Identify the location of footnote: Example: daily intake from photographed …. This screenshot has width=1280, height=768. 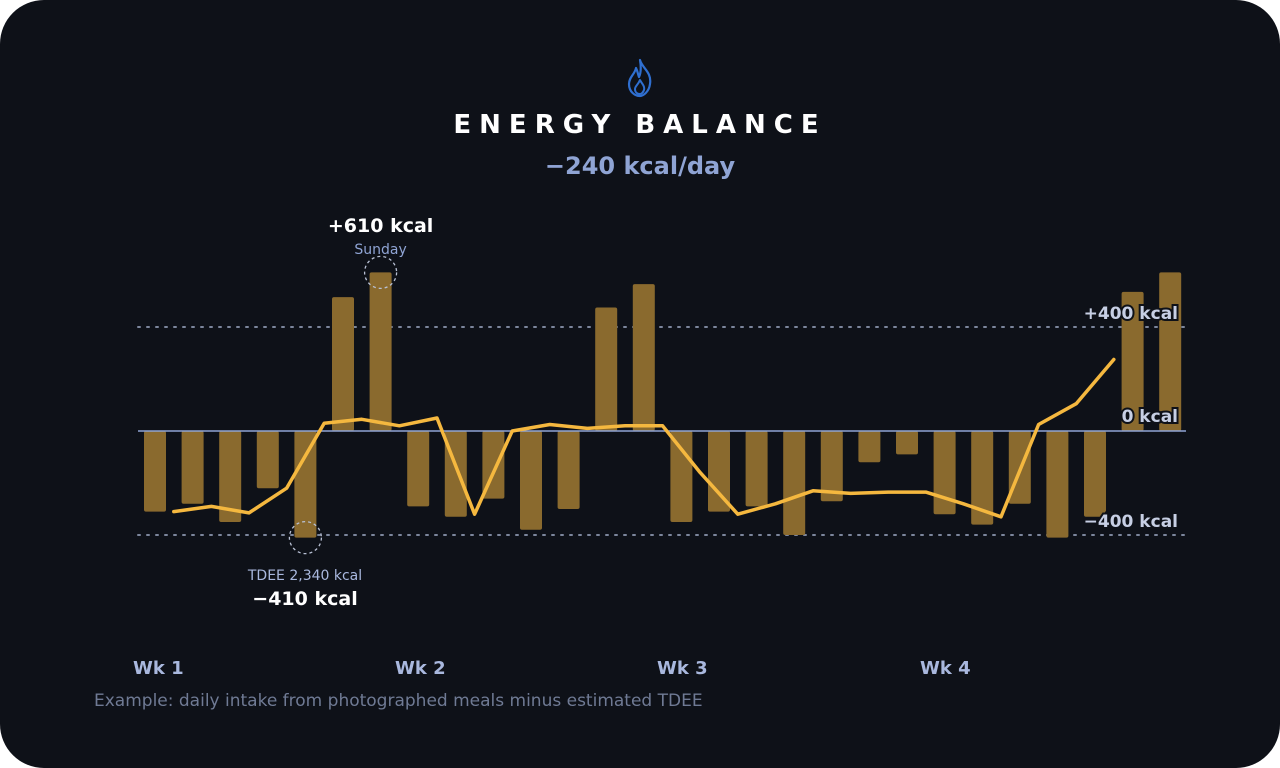
(398, 701).